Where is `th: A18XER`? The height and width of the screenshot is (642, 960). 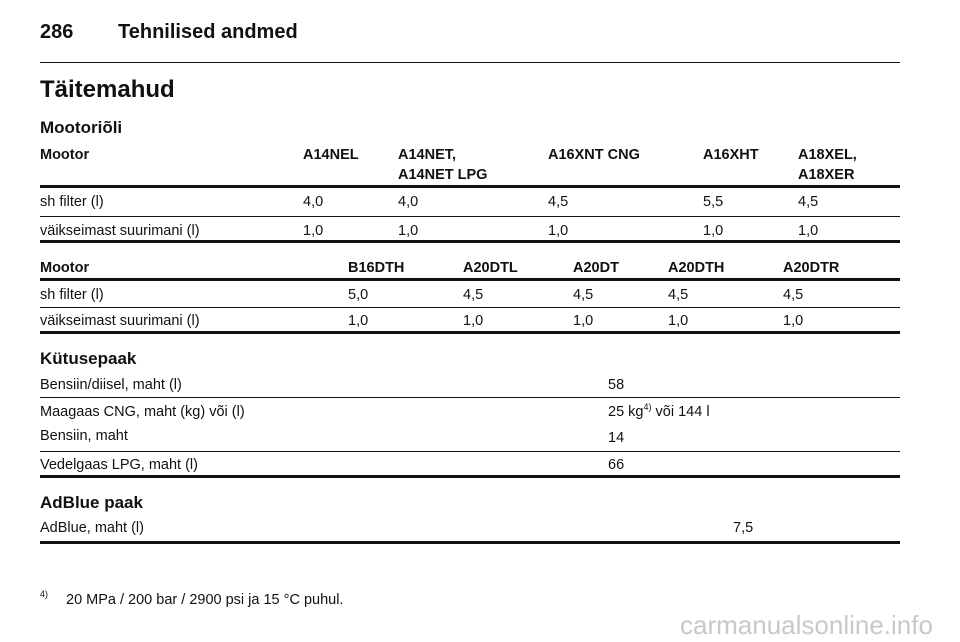 th: A18XER is located at coordinates (826, 175).